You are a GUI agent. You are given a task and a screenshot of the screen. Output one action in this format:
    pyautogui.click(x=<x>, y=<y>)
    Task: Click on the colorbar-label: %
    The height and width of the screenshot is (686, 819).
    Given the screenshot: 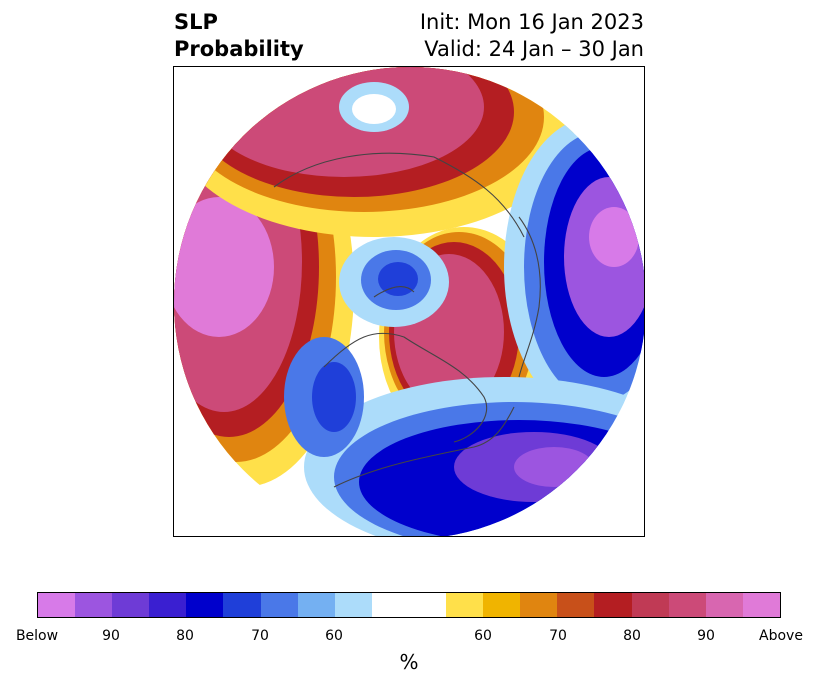 What is the action you would take?
    pyautogui.click(x=409, y=662)
    